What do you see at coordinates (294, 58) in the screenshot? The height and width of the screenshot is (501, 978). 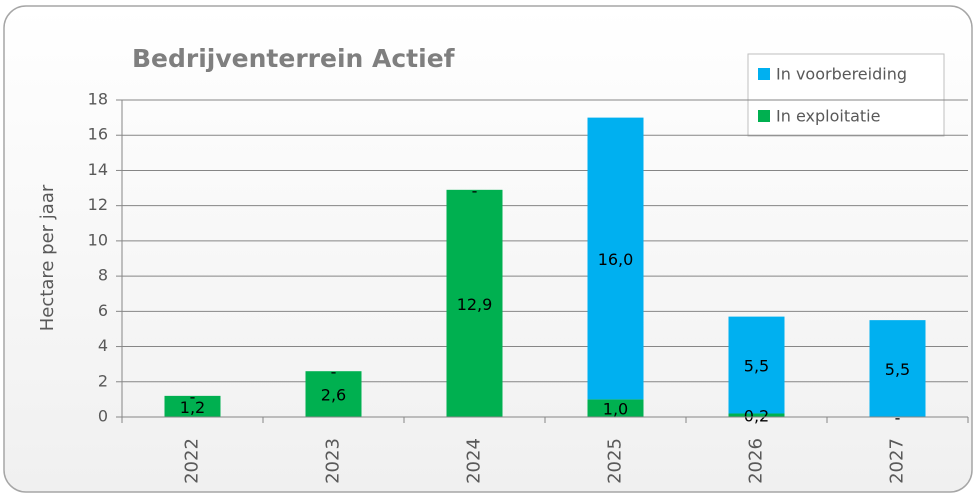 I see `chart-title: Bedrijventerrein Actief` at bounding box center [294, 58].